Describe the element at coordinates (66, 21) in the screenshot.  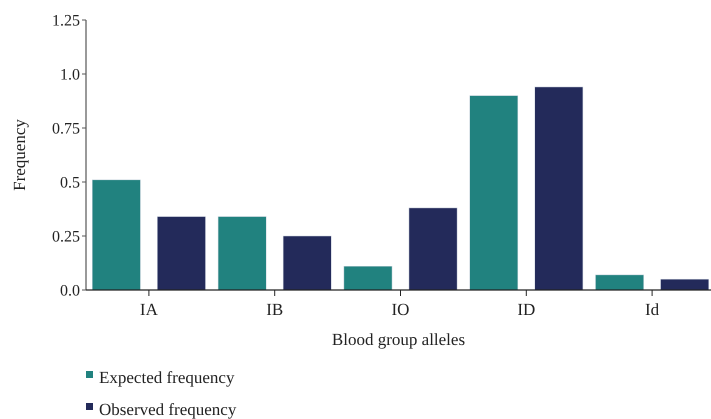
I see `y-tick-label: 1.25` at that location.